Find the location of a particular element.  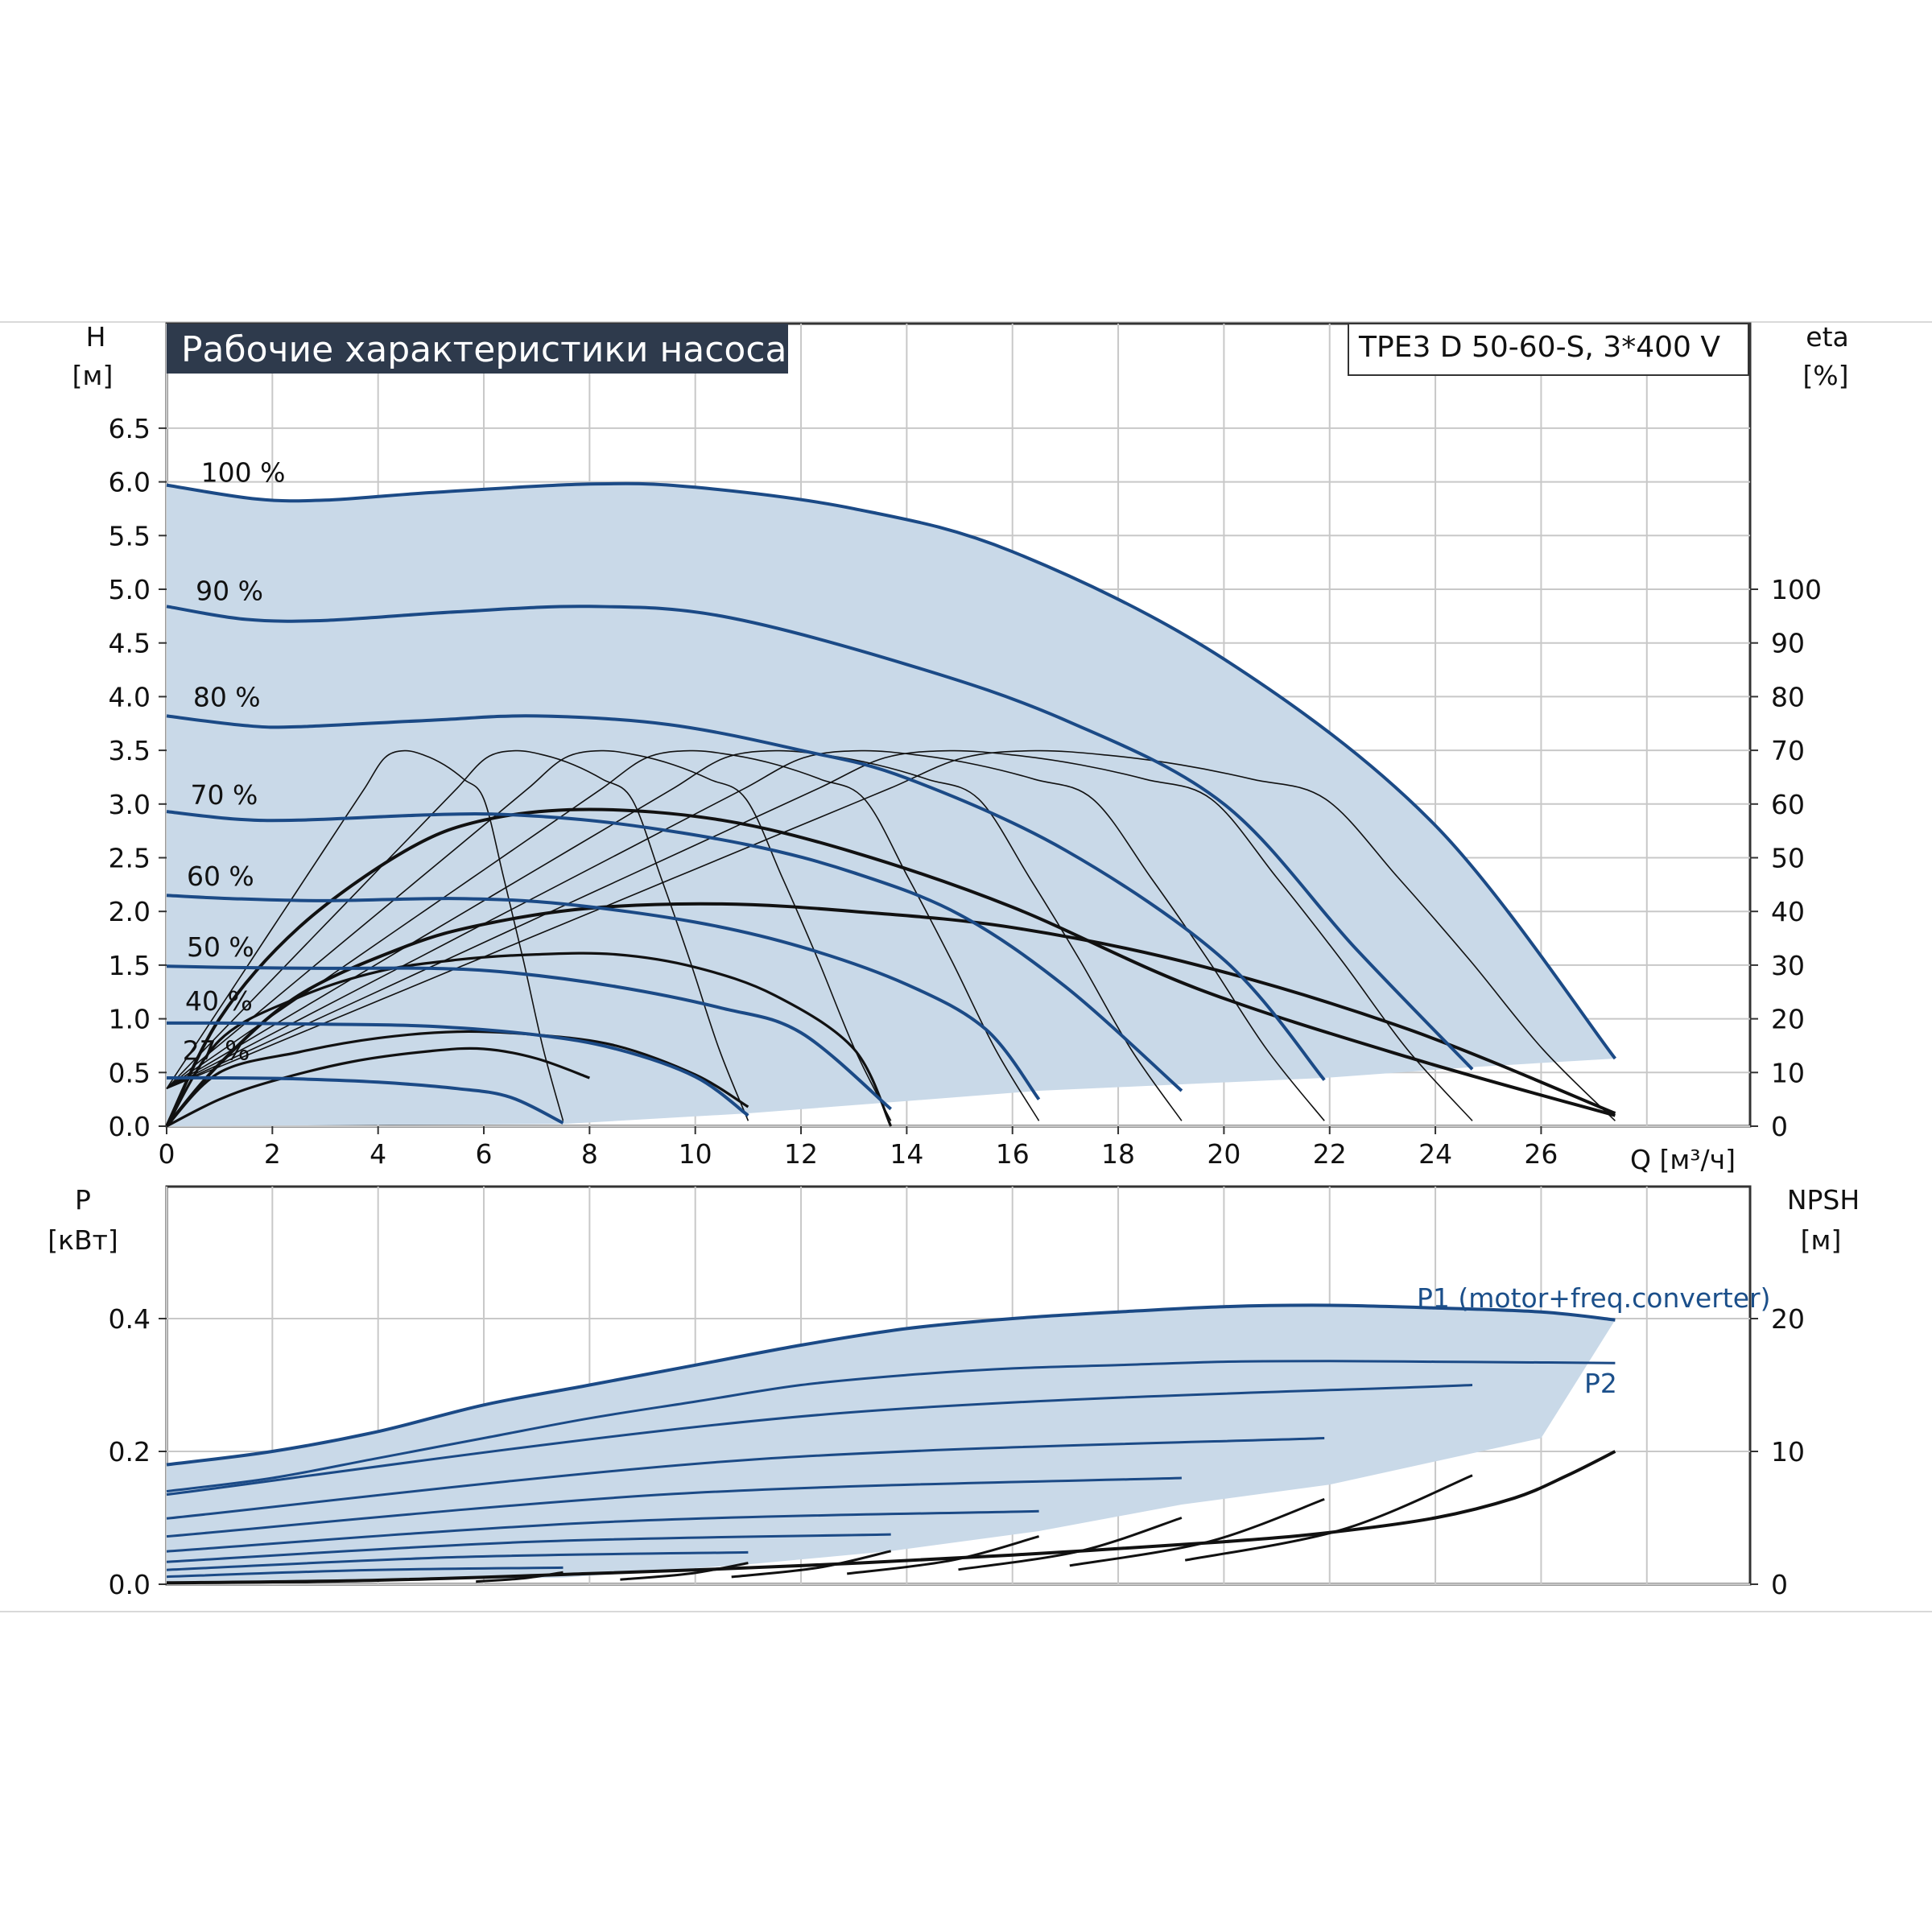

speed-label: 90 % is located at coordinates (229, 590).